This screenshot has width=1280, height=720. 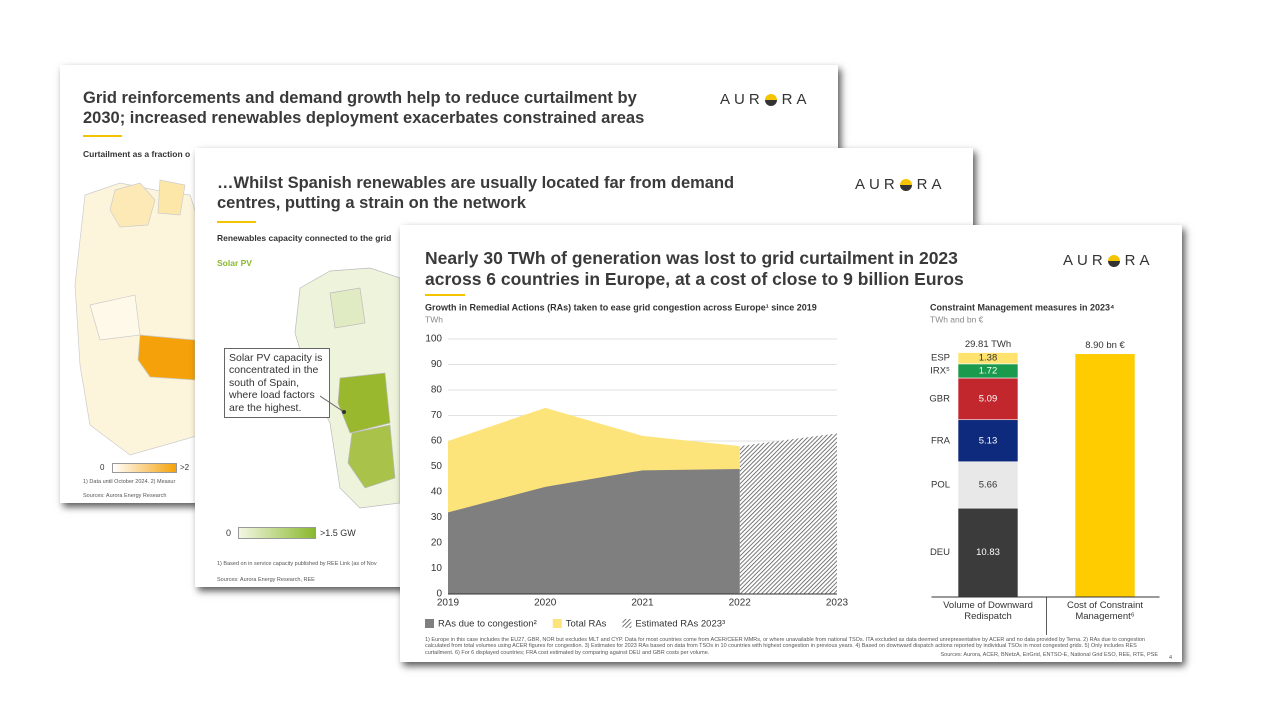 What do you see at coordinates (437, 364) in the screenshot?
I see `y-tick-label: 90` at bounding box center [437, 364].